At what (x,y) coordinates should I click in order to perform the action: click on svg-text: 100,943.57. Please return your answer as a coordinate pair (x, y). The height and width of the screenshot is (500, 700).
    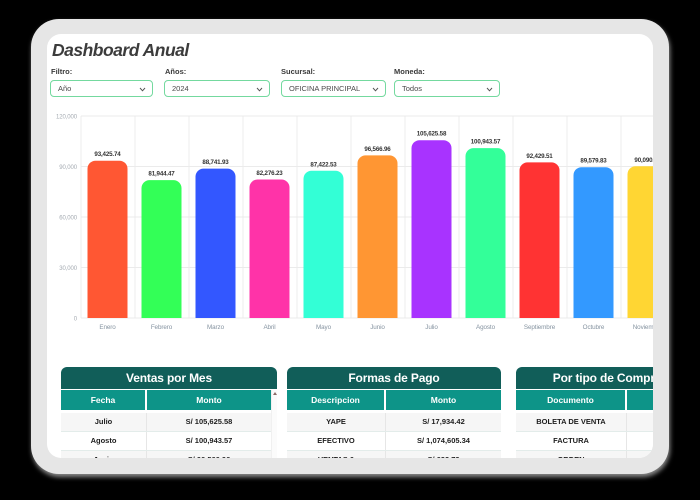
    Looking at the image, I should click on (486, 142).